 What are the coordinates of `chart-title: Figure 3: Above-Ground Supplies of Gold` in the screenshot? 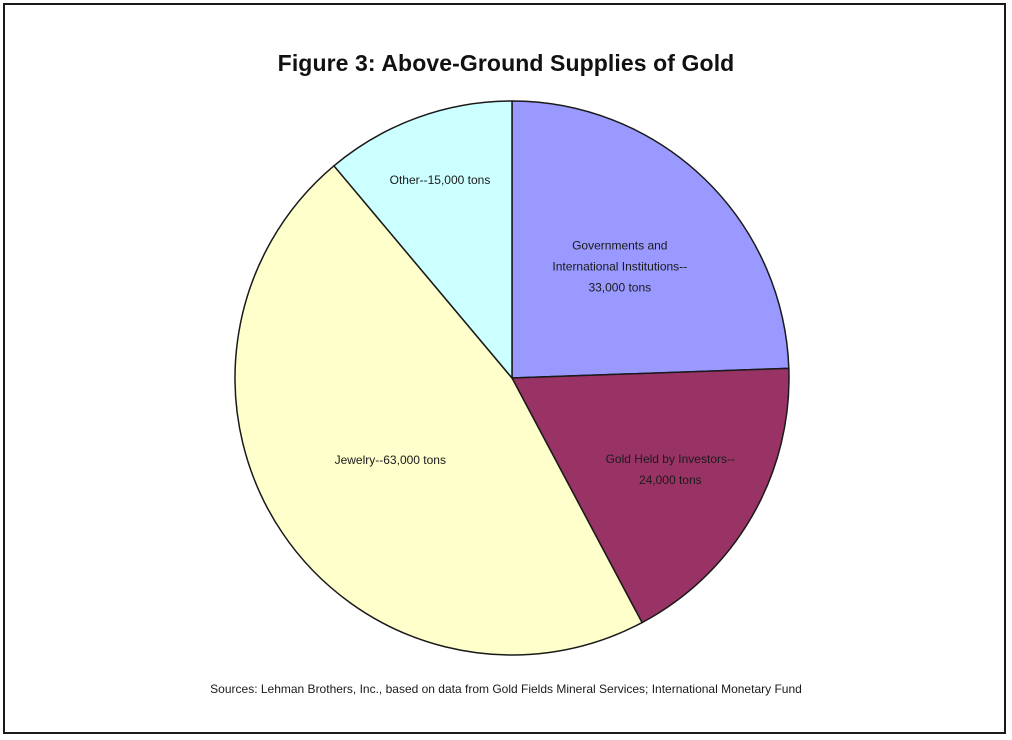 It's located at (506, 63).